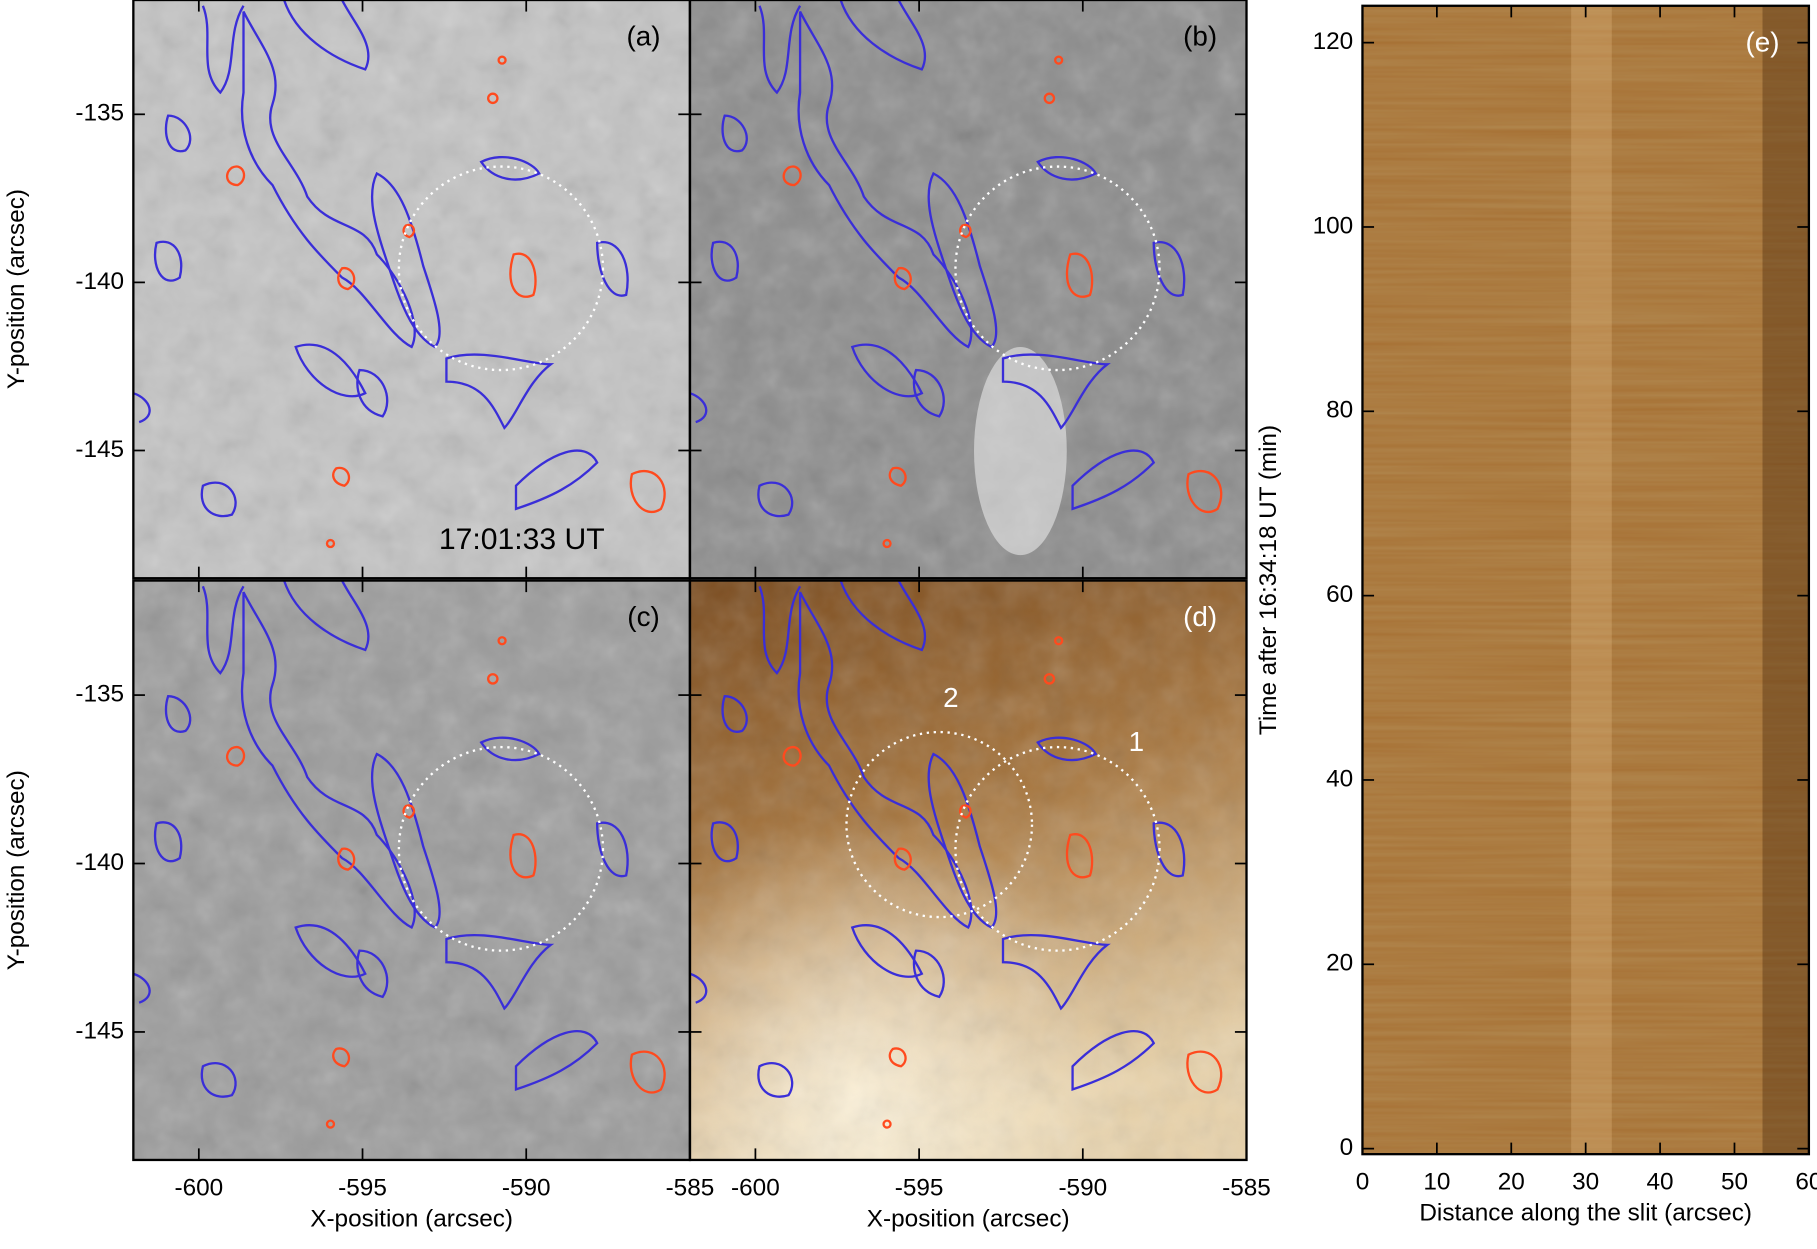 This screenshot has height=1249, width=1817. I want to click on y-tick-label: 100, so click(1333, 225).